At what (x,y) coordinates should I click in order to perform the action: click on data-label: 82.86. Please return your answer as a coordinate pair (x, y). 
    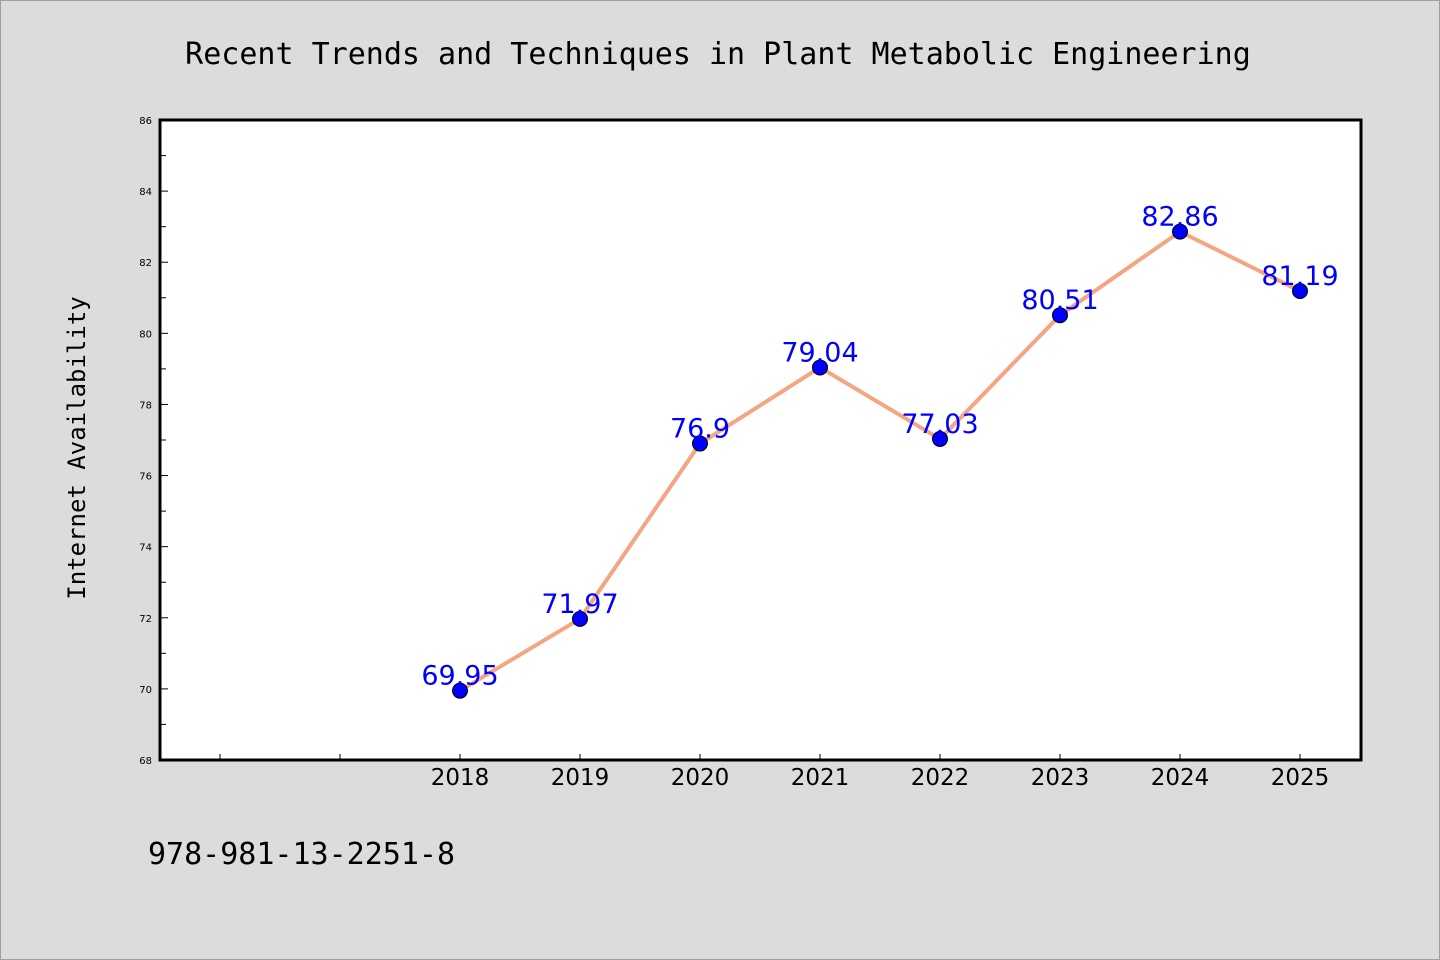
    Looking at the image, I should click on (1179, 217).